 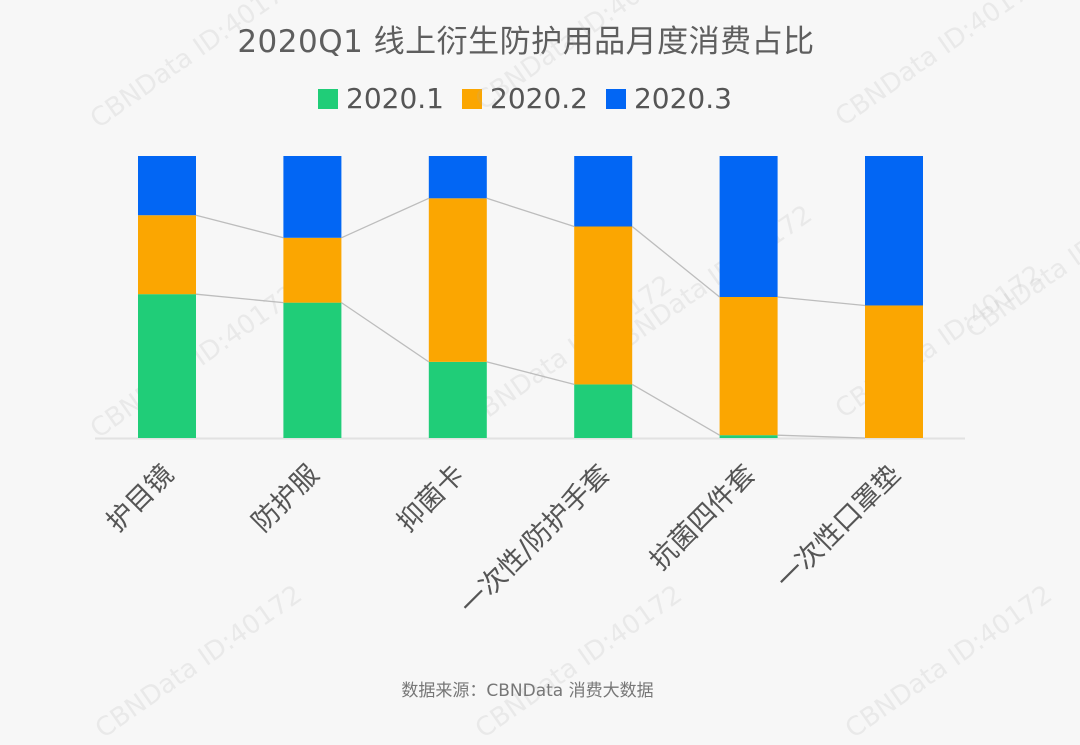 I want to click on legend-item-2020-3: 2020.3, so click(x=668, y=98).